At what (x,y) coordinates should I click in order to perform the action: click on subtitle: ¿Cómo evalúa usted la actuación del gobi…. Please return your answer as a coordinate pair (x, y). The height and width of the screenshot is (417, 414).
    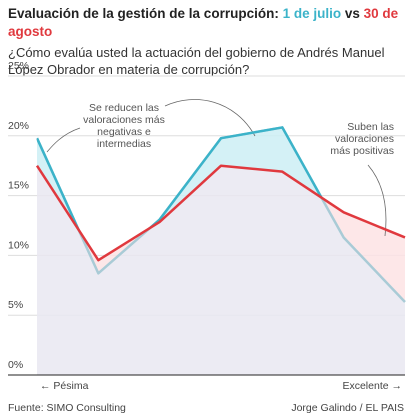
    Looking at the image, I should click on (196, 61).